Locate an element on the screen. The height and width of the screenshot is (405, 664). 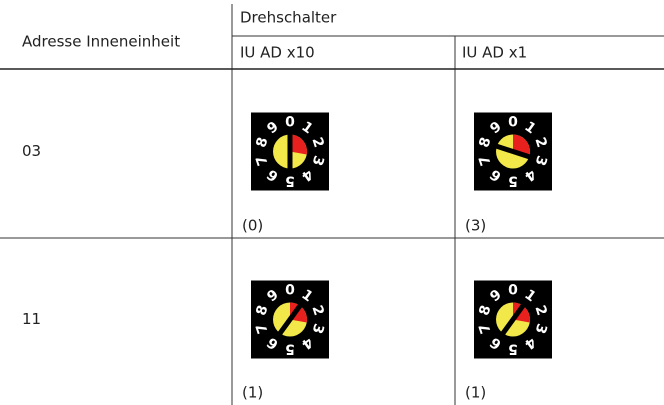
address: 03 is located at coordinates (31, 151).